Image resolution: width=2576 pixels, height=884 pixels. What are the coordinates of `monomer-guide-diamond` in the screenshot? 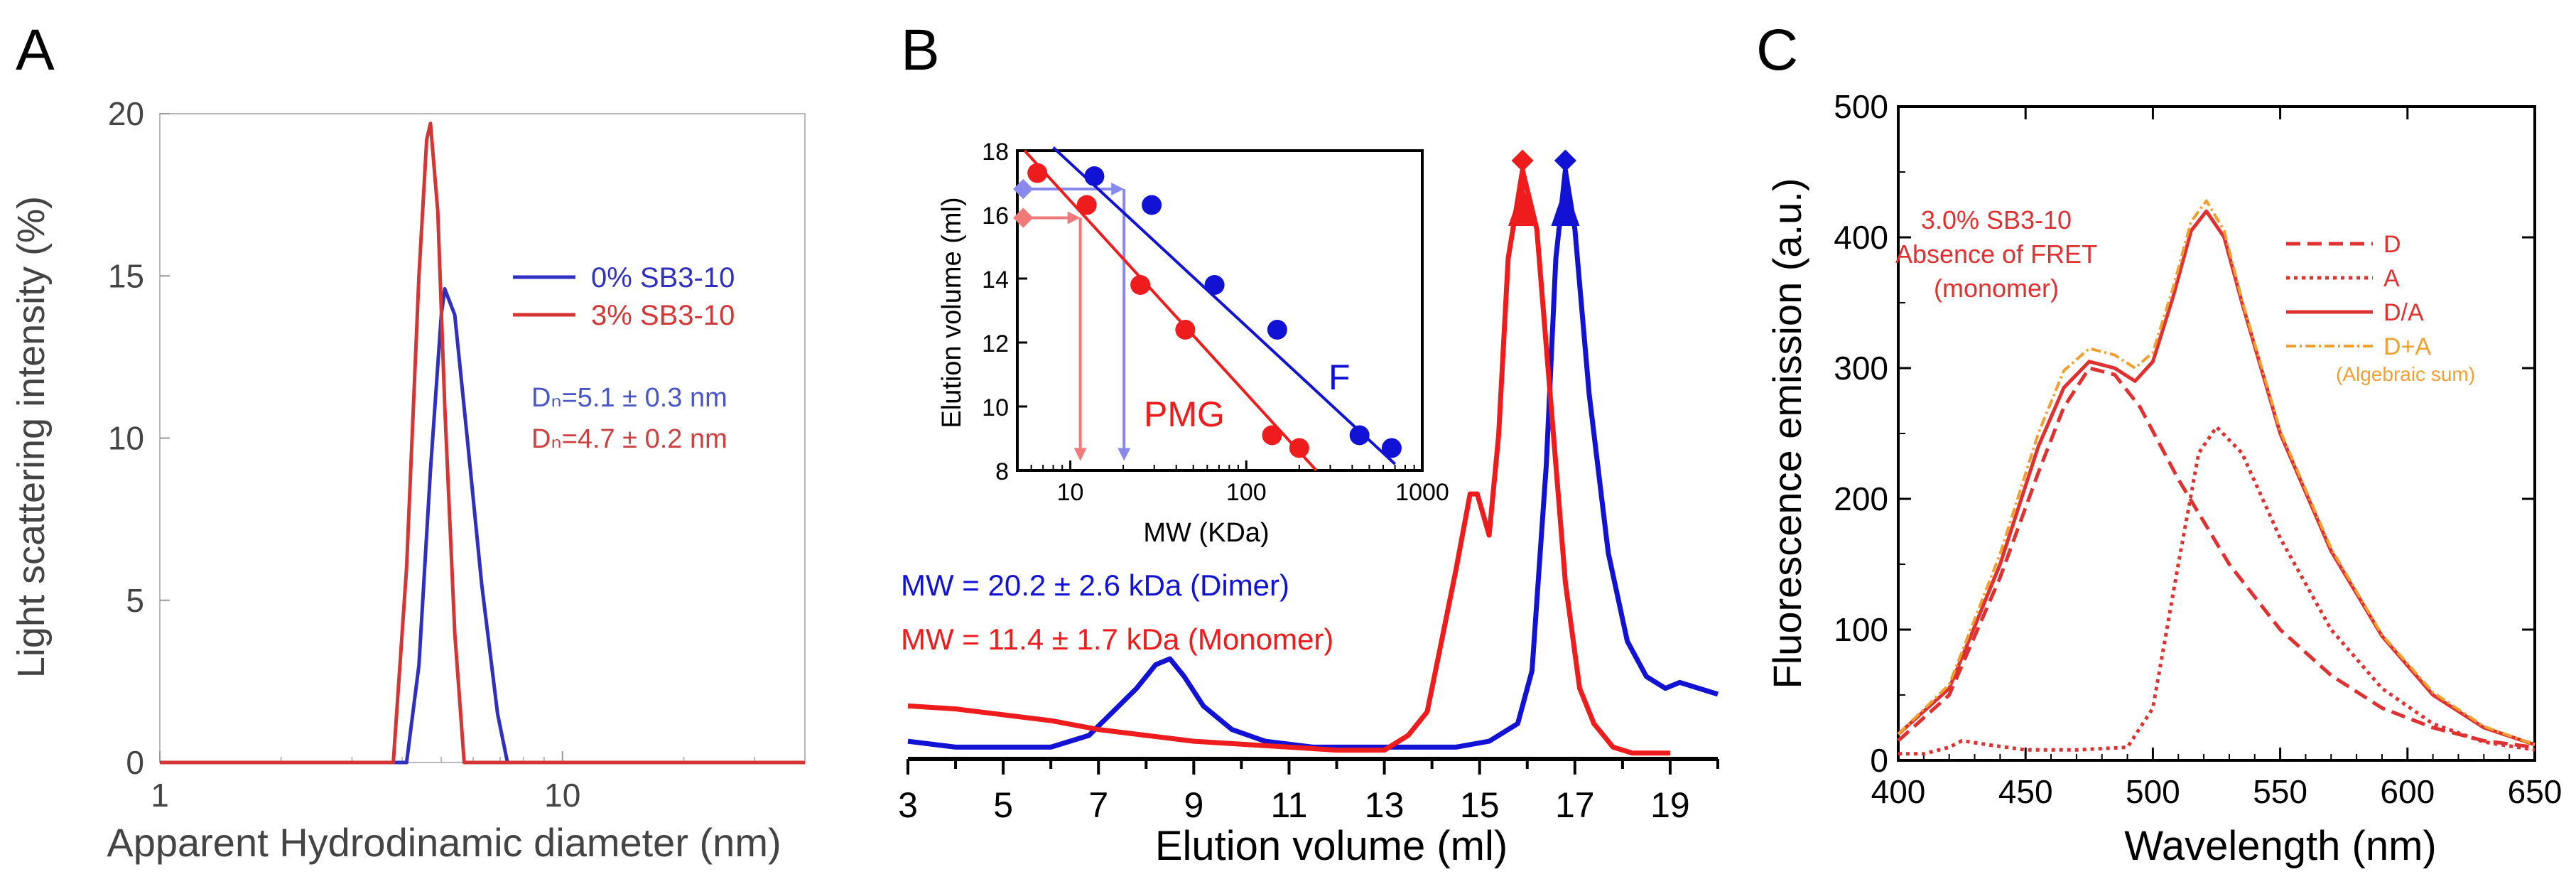 It's located at (1023, 218).